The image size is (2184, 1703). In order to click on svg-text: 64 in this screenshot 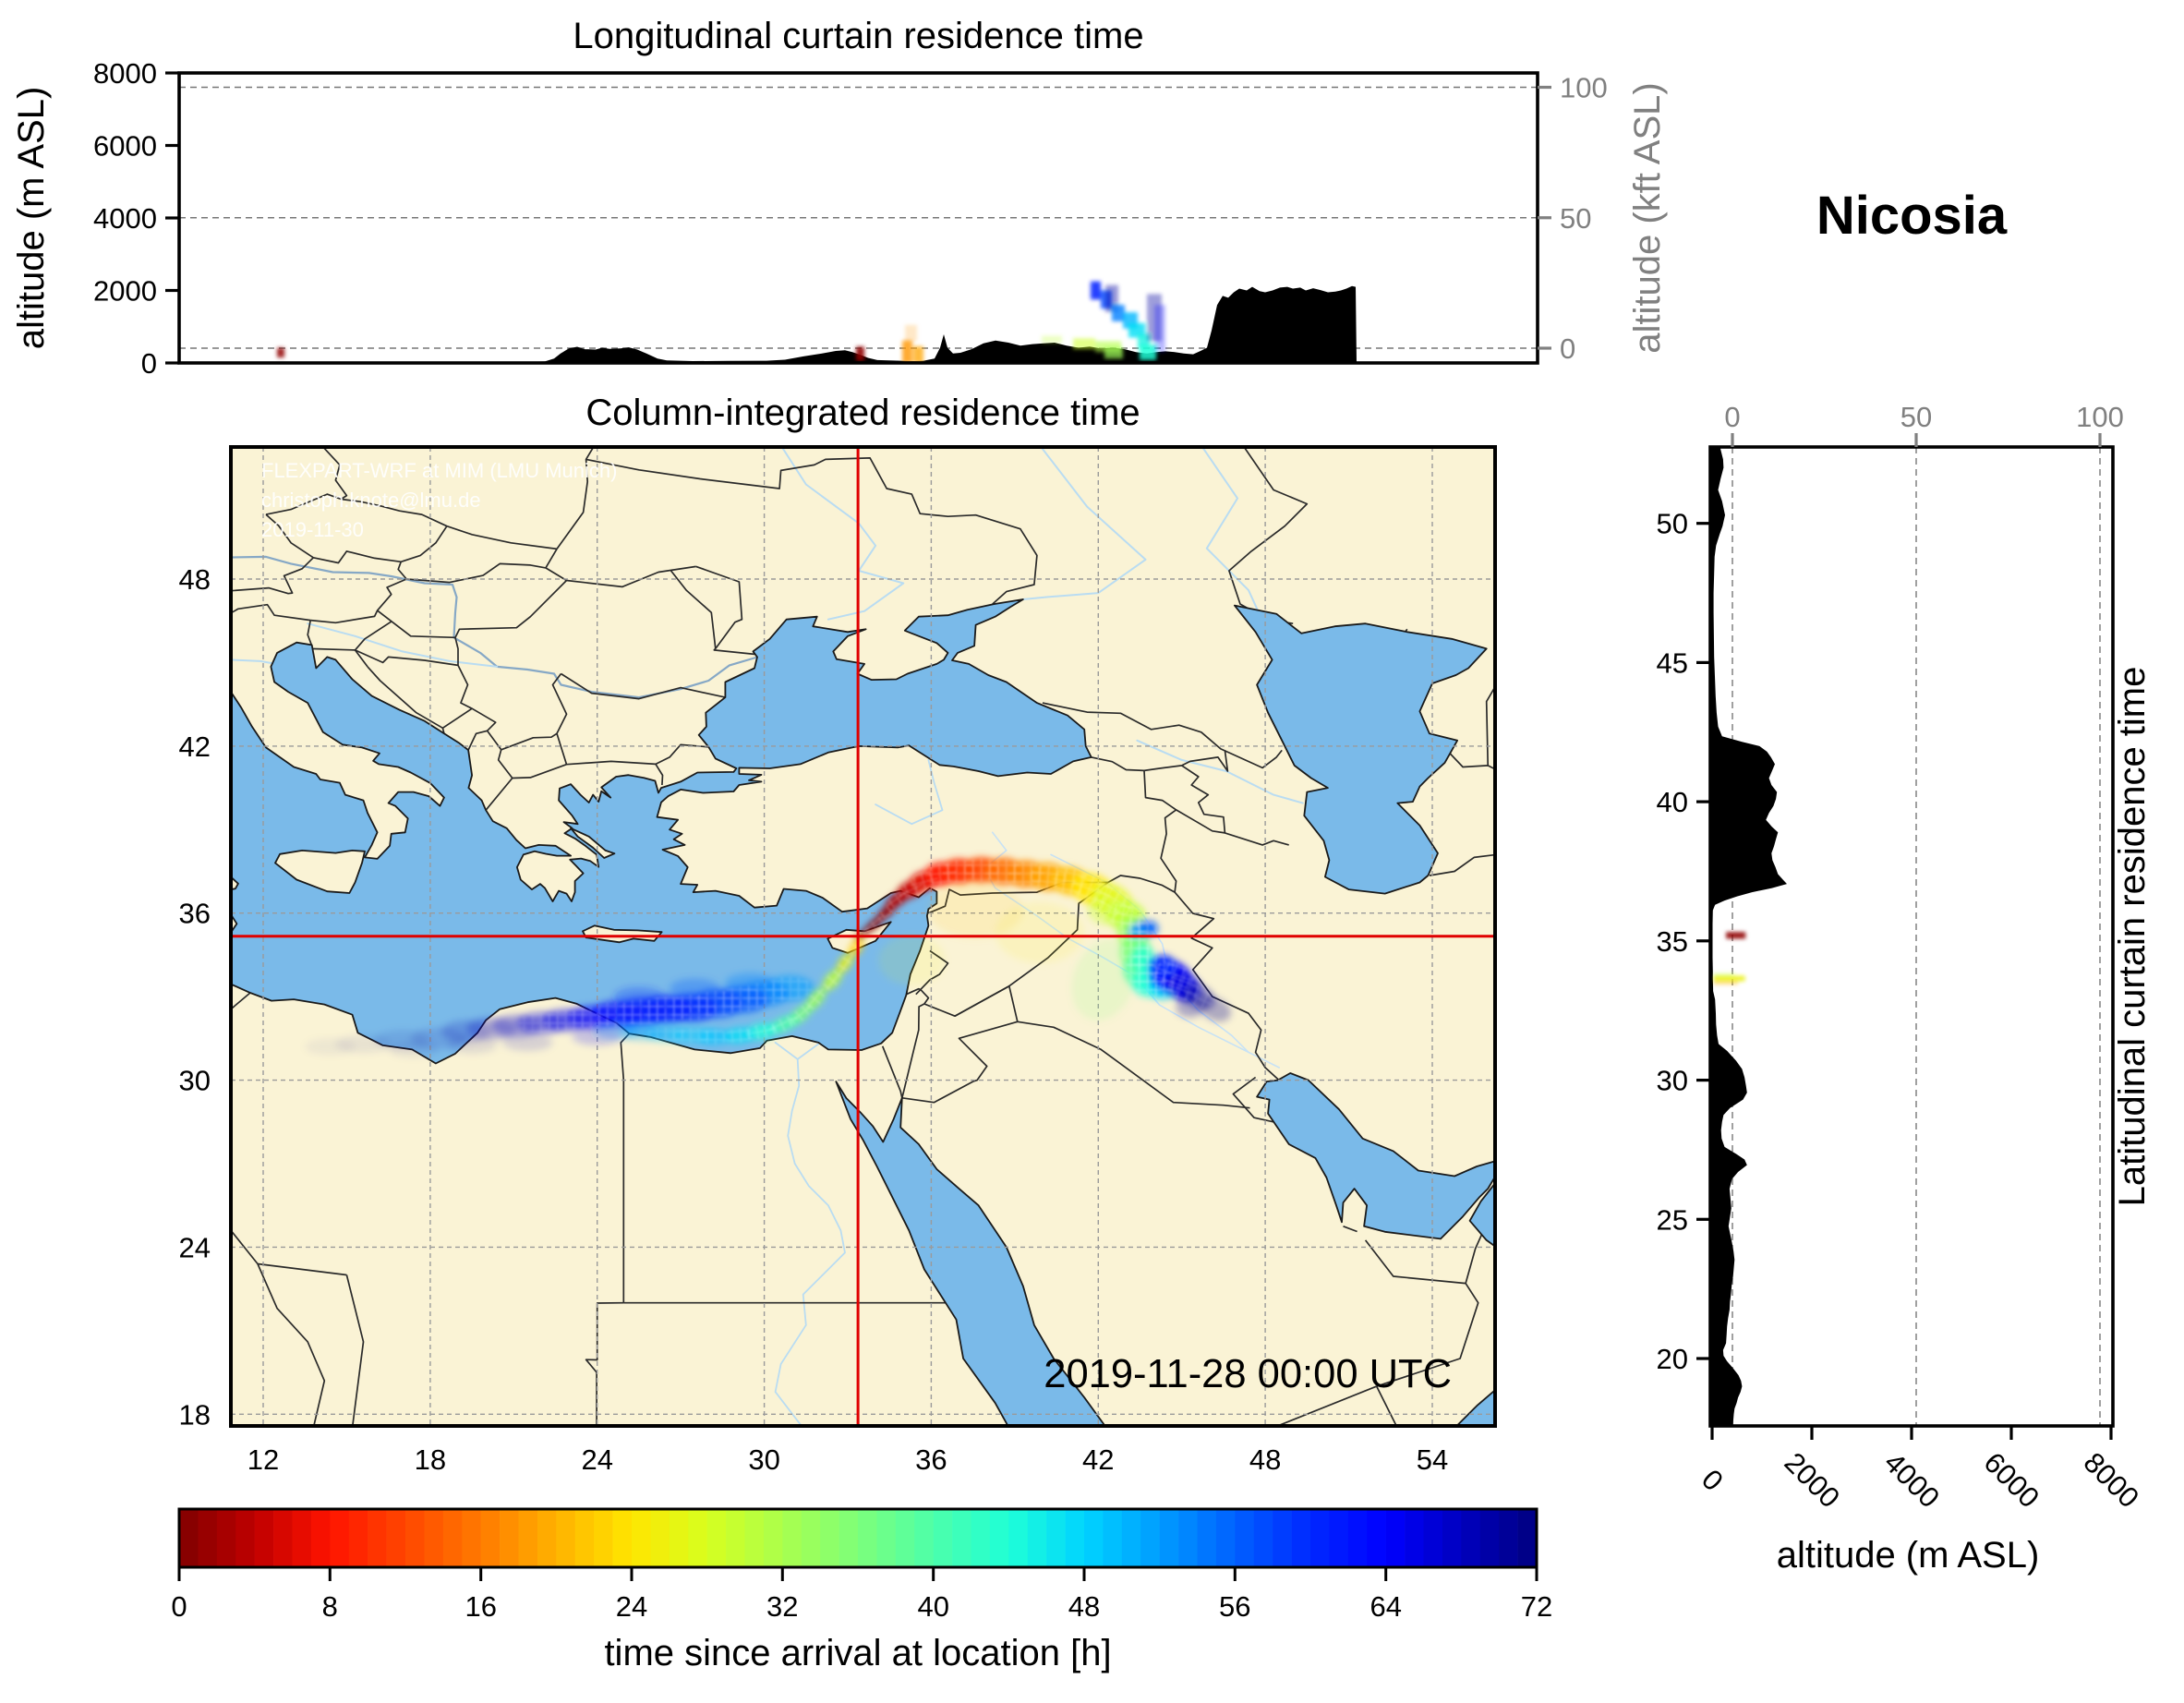, I will do `click(1385, 1606)`.